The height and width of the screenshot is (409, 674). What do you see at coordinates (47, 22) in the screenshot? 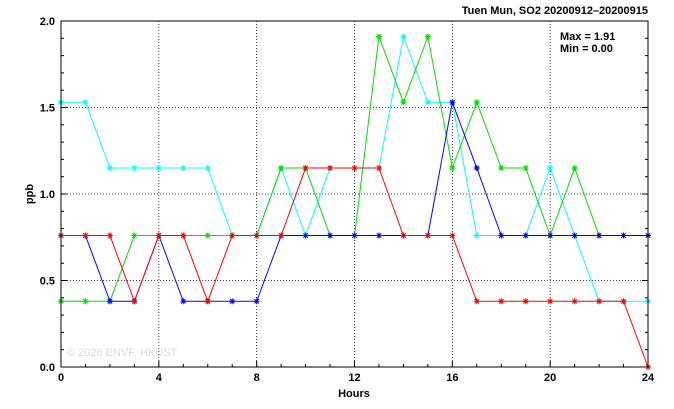
I see `y-tick-label: 2.0` at bounding box center [47, 22].